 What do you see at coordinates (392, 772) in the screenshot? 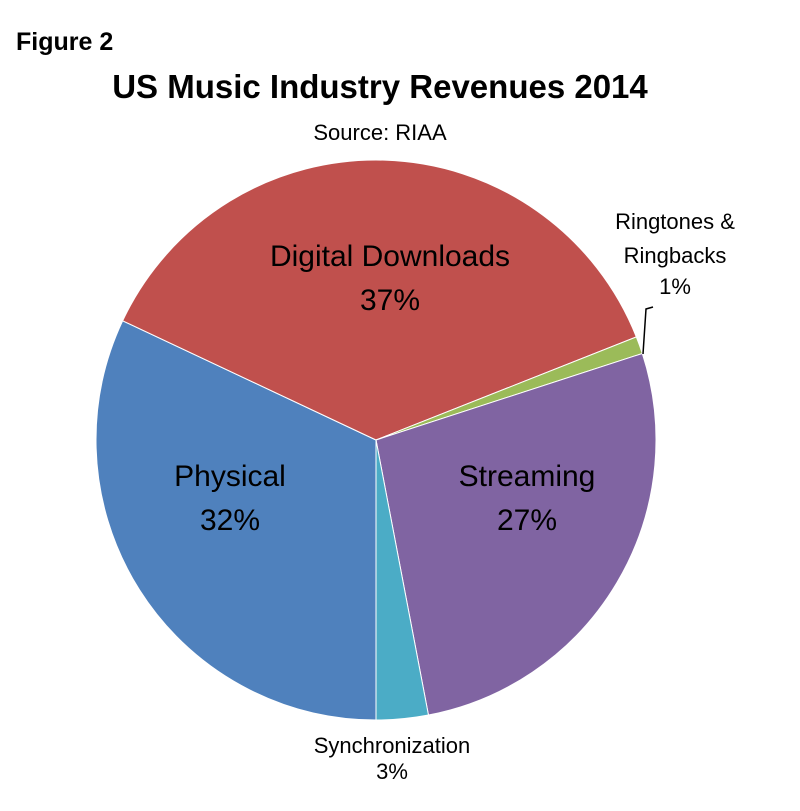
I see `slice-label-value: 3%` at bounding box center [392, 772].